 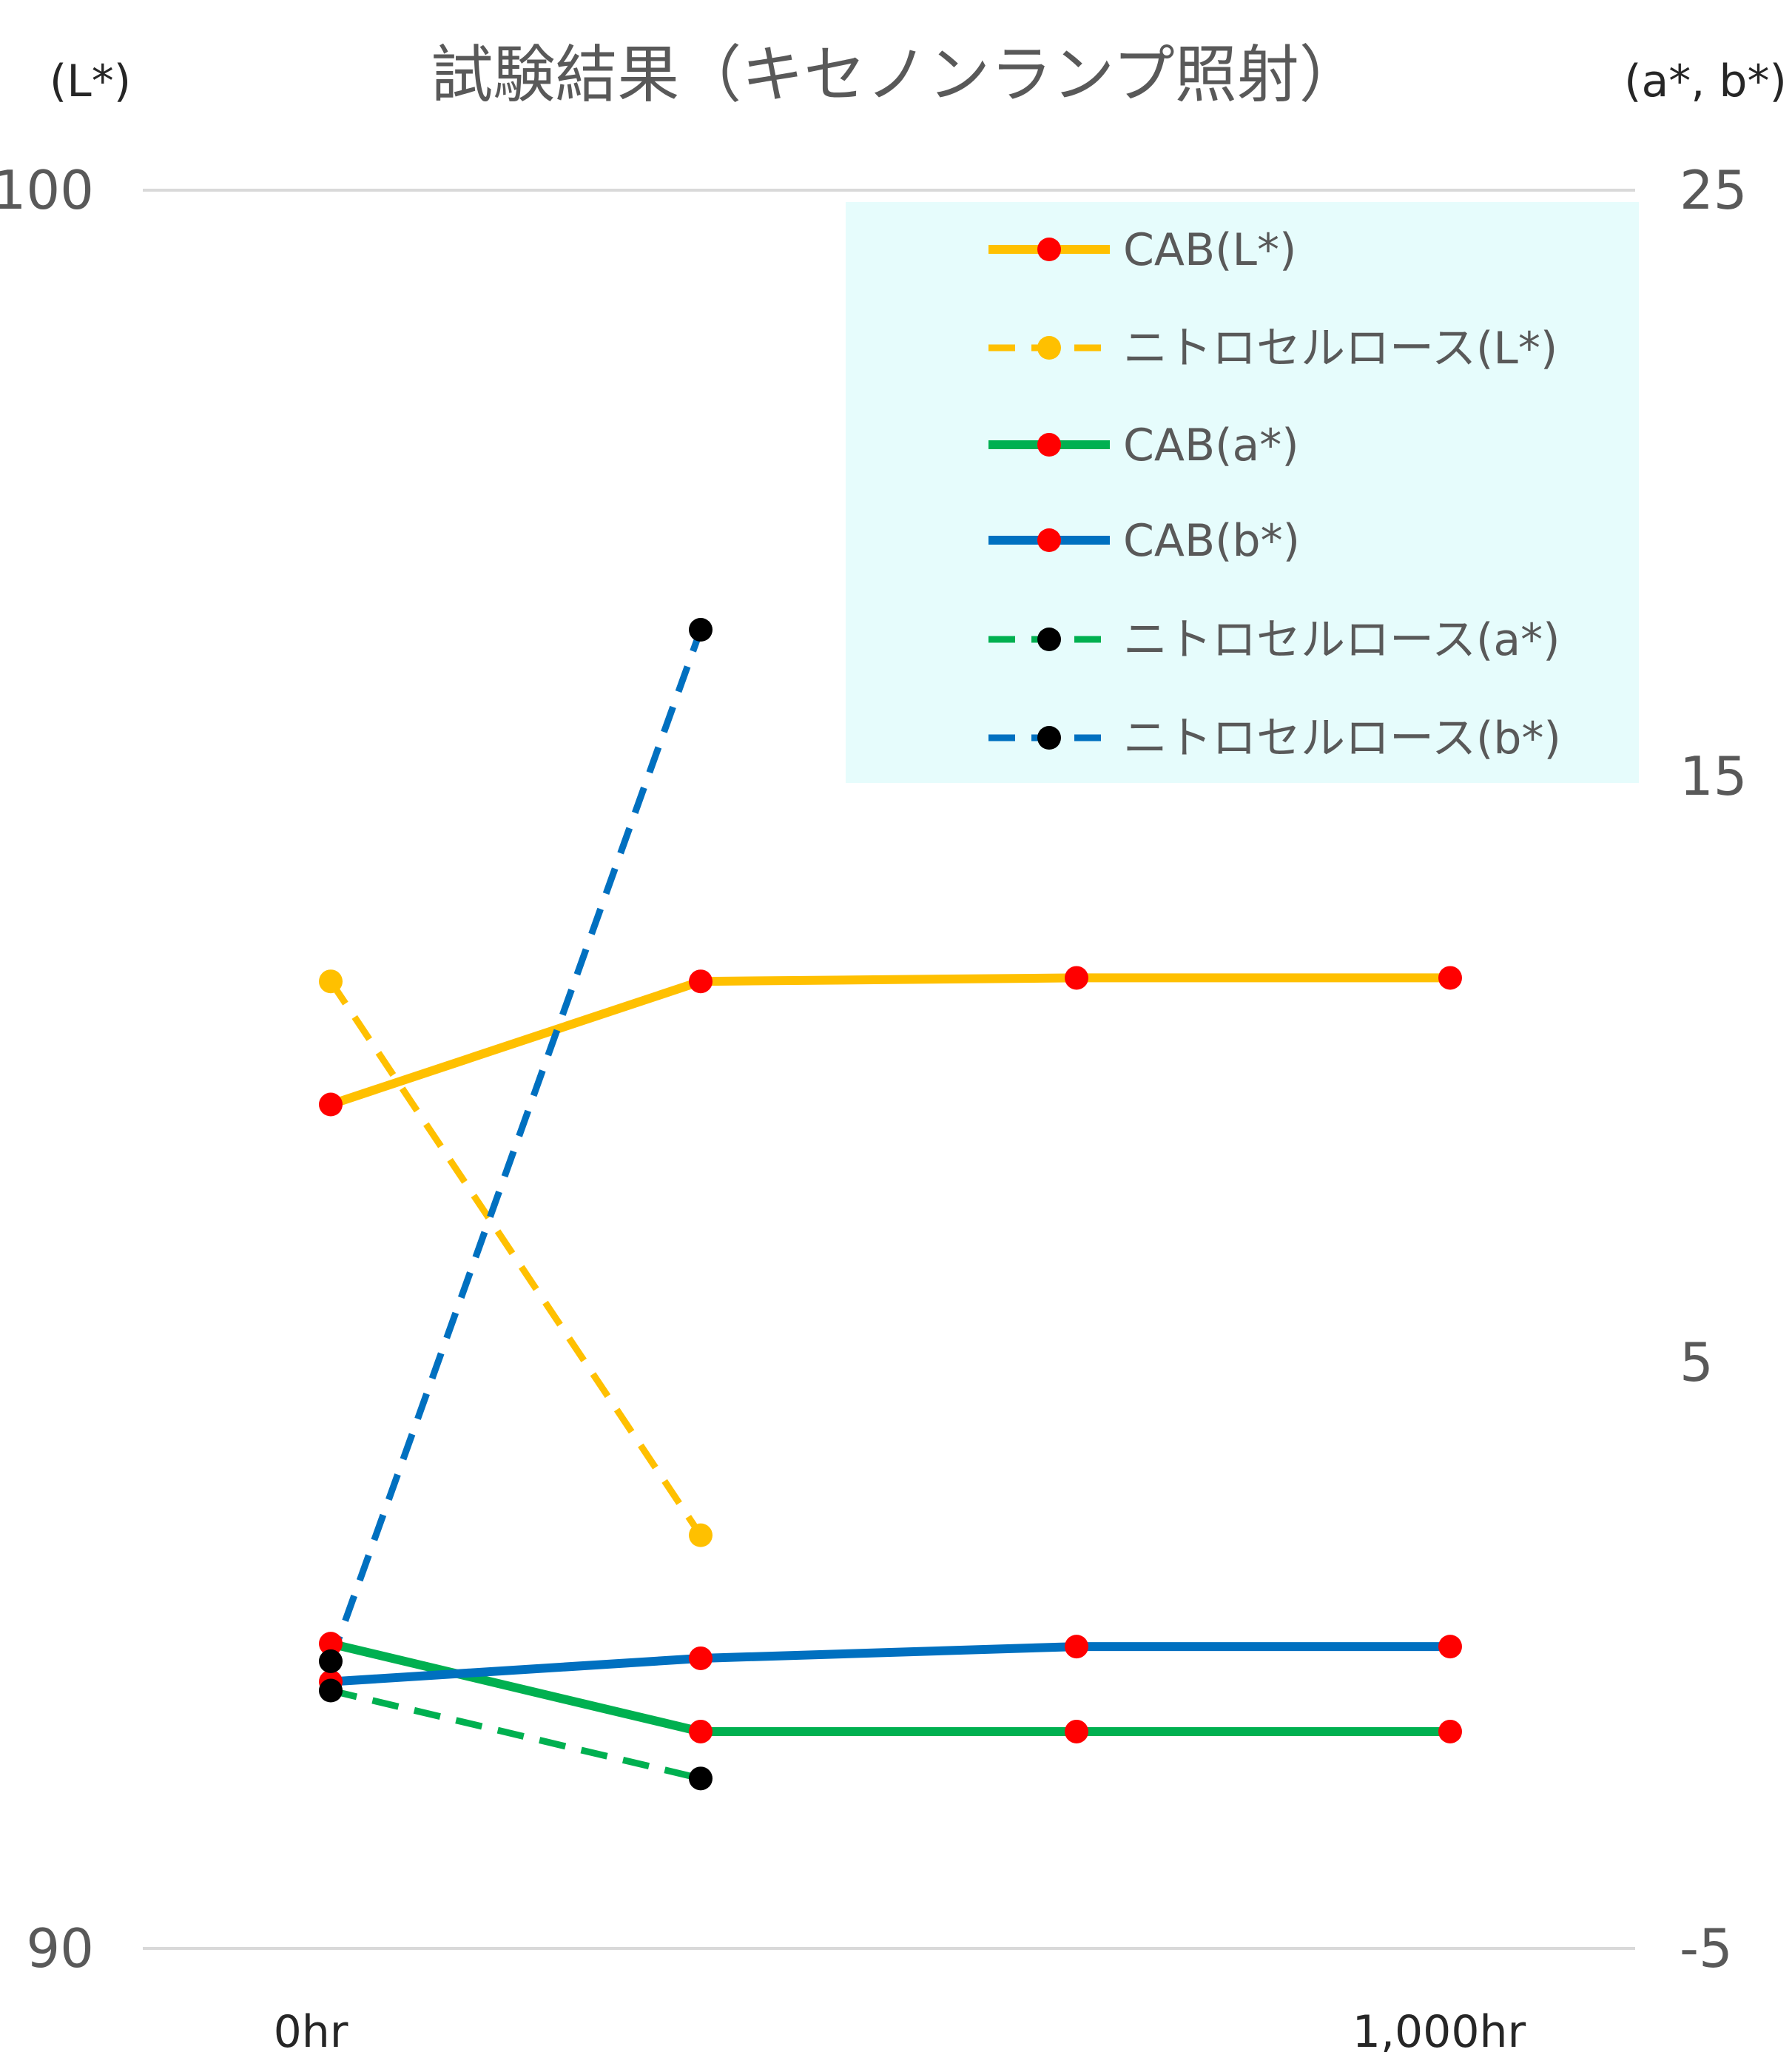 What do you see at coordinates (1211, 445) in the screenshot?
I see `legend-label: CAB(a*)` at bounding box center [1211, 445].